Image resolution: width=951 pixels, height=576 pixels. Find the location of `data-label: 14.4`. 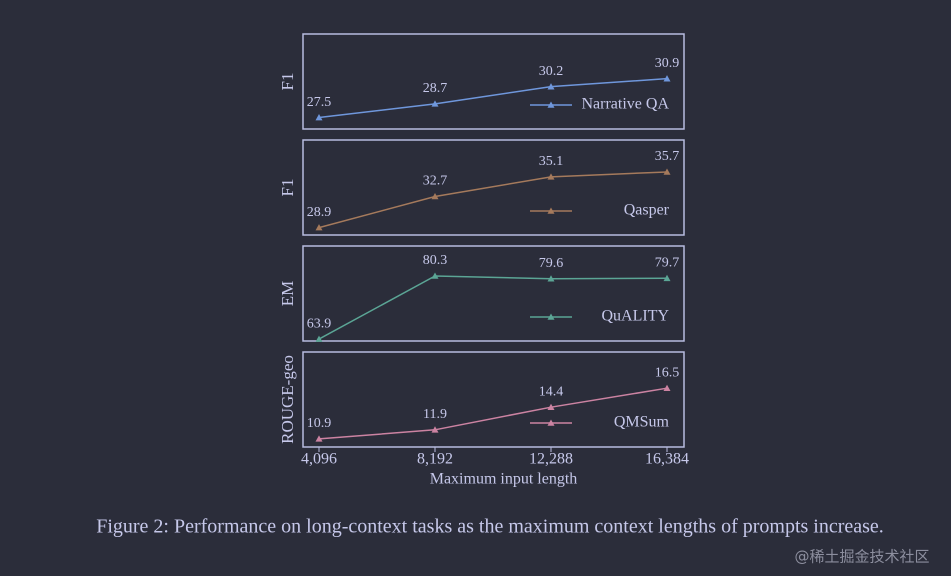

data-label: 14.4 is located at coordinates (551, 391).